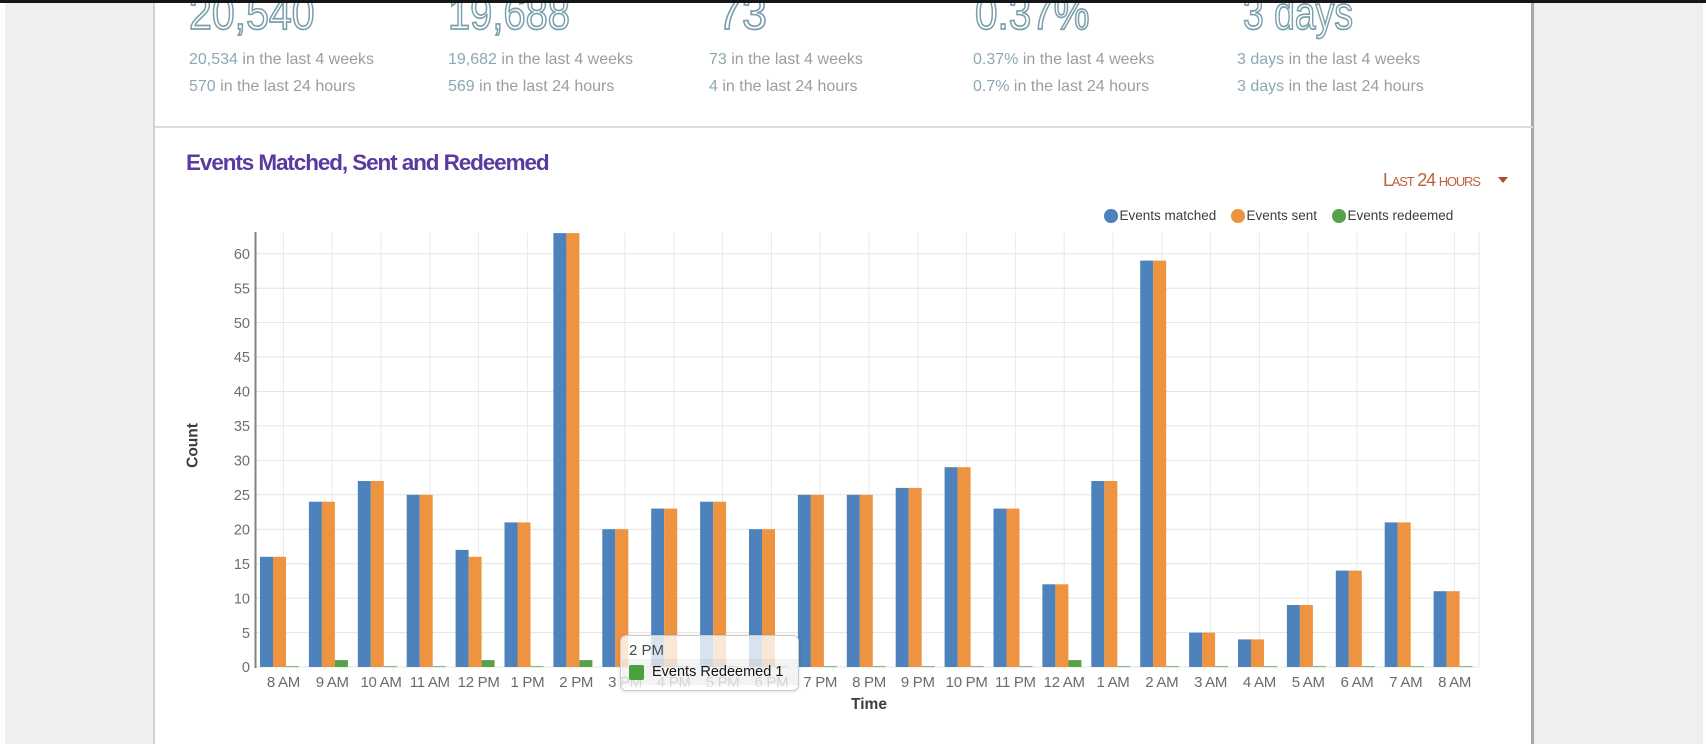  What do you see at coordinates (242, 255) in the screenshot?
I see `svg-text: 60` at bounding box center [242, 255].